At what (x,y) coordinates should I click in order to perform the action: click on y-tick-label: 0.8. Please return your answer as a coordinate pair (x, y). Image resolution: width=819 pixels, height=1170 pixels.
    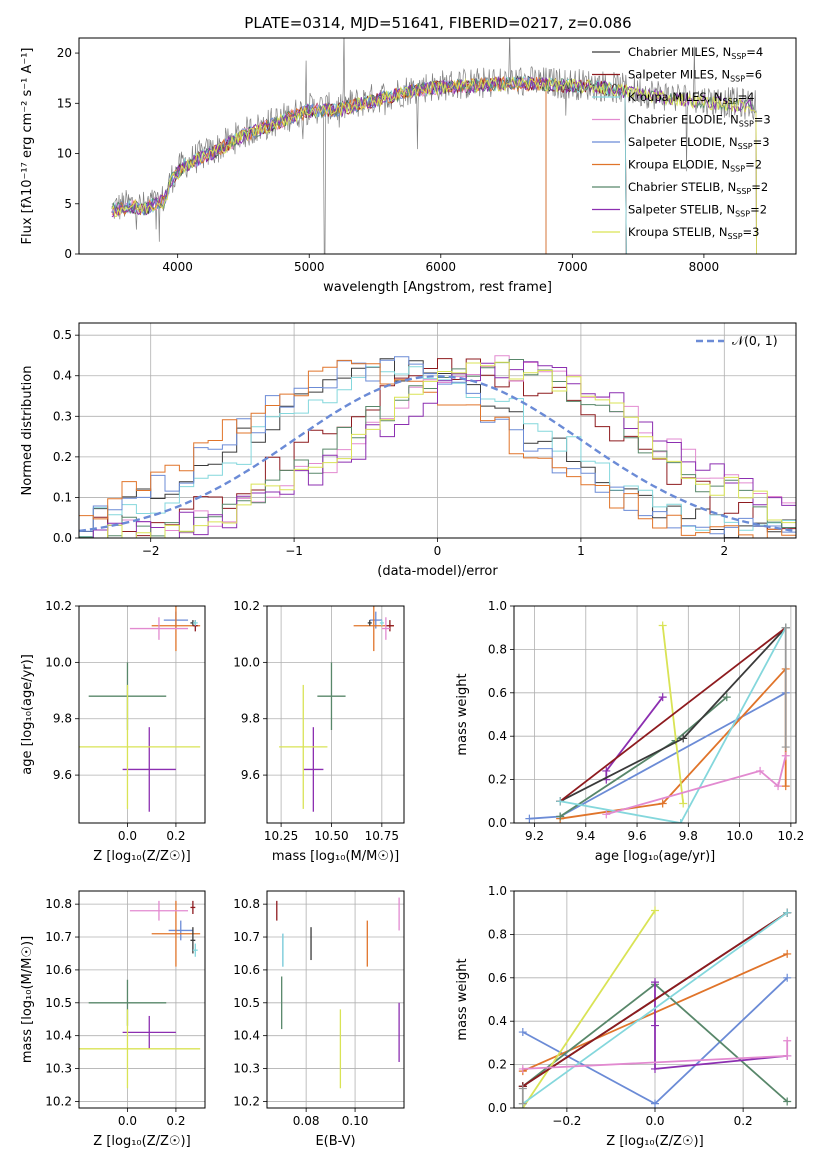
    Looking at the image, I should click on (497, 649).